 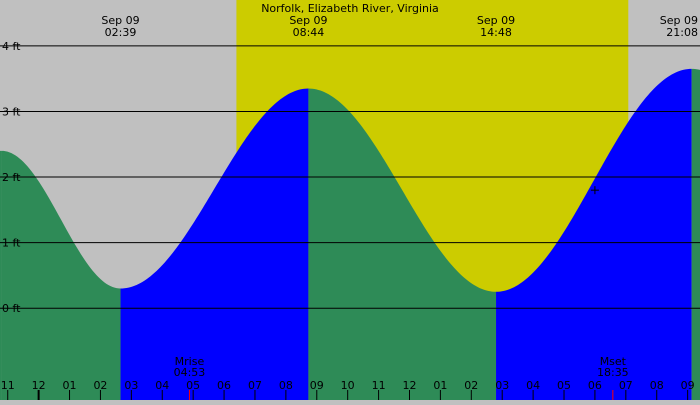 I want to click on tide-event-time: 21:08, so click(x=682, y=32).